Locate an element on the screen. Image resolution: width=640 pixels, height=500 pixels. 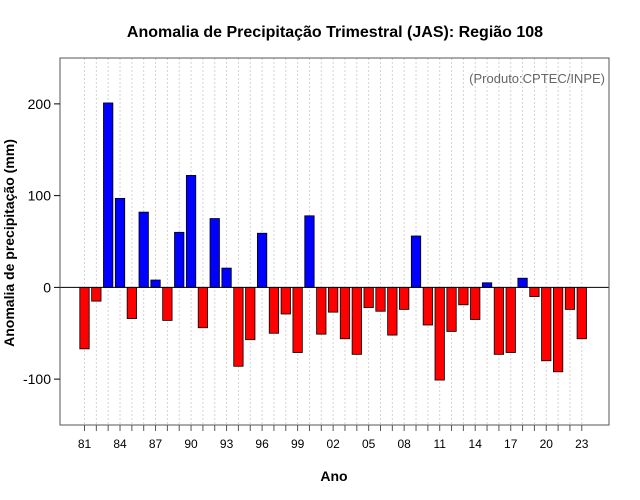
source-annotation: (Produto:CPTEC/INPE) is located at coordinates (537, 78).